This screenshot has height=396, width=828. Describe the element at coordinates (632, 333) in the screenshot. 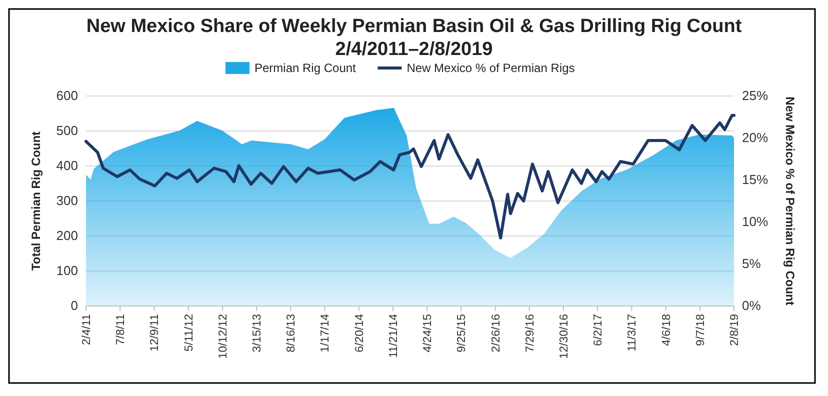

I see `x-tick-label: 11/3/17` at that location.